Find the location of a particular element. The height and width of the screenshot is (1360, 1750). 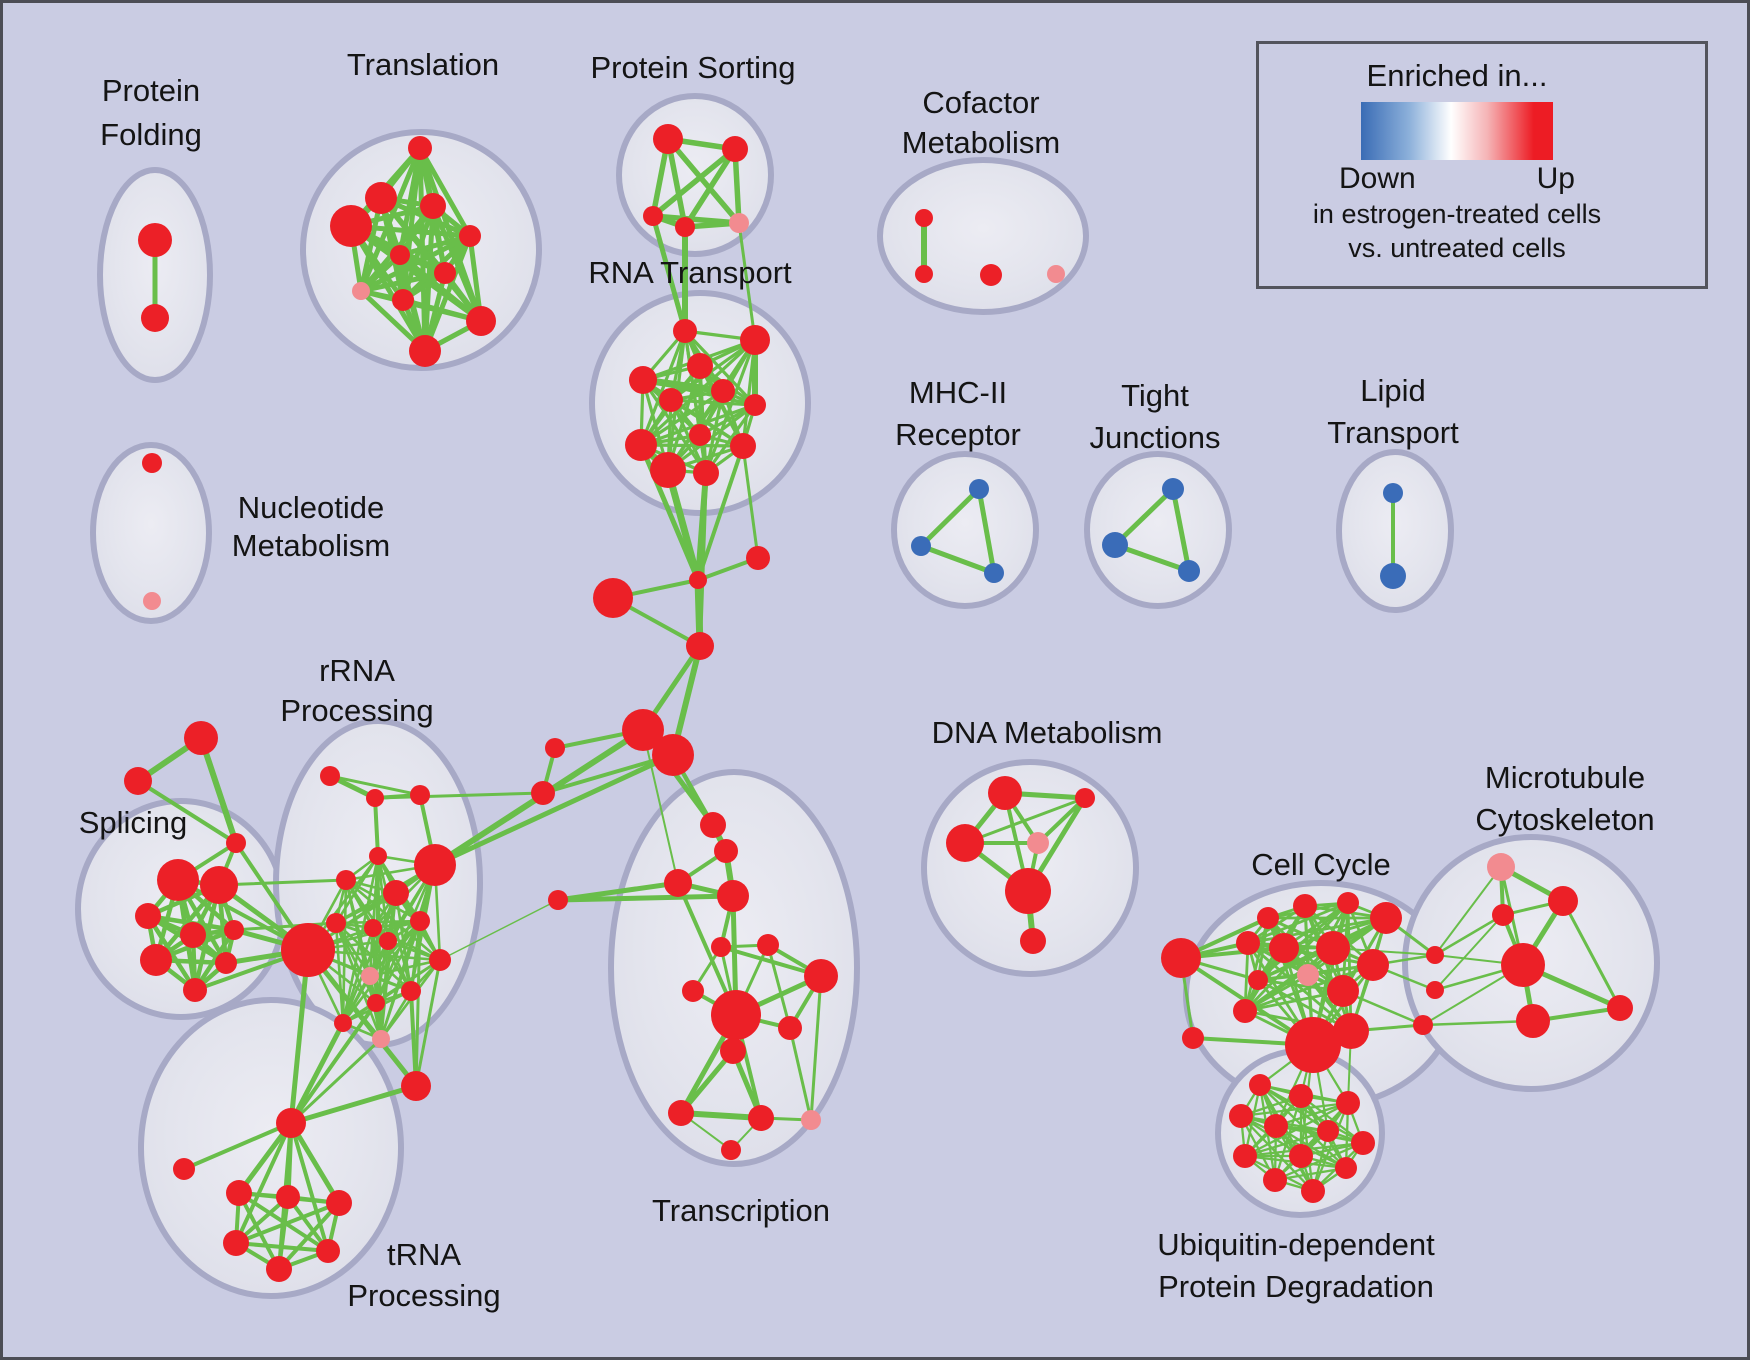

legend-subtitle-line1: in estrogen-treated cells is located at coordinates (1457, 214).